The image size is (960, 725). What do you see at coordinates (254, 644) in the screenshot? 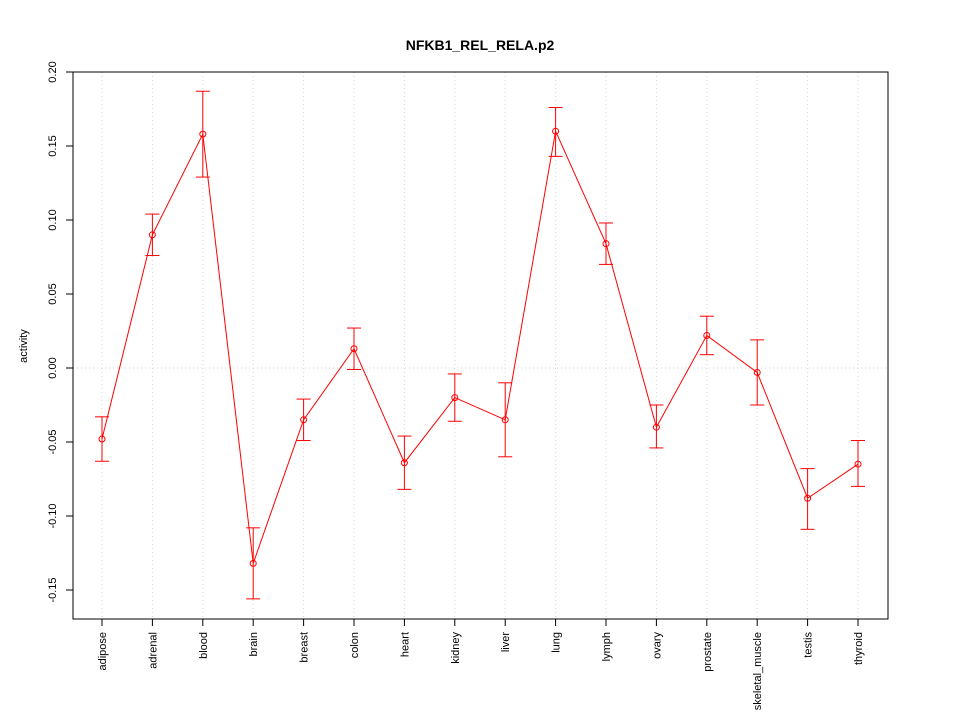
I see `x-tick-label: brain` at bounding box center [254, 644].